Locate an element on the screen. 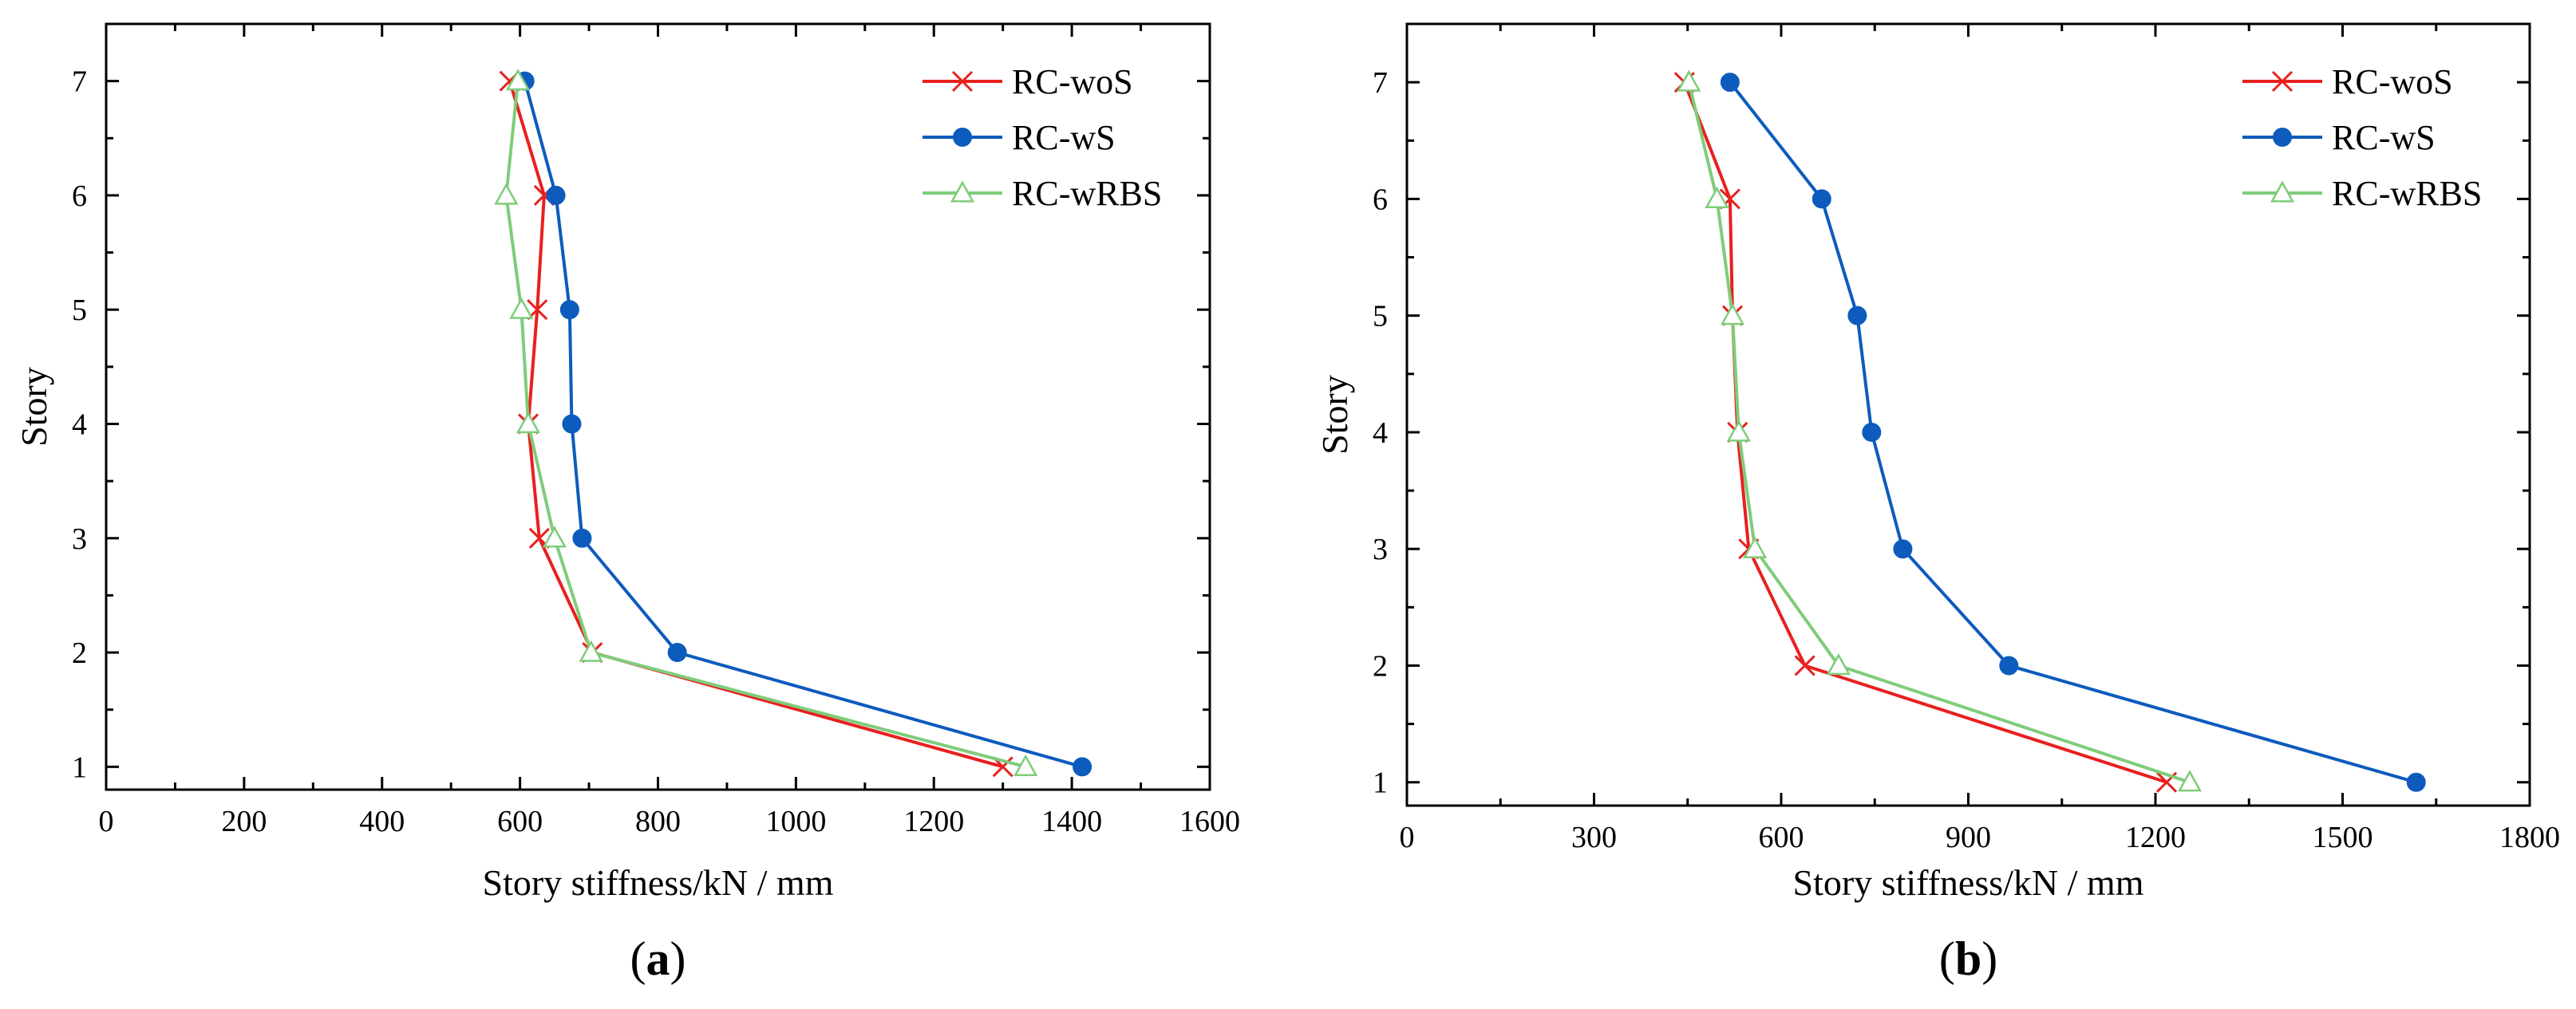 The width and height of the screenshot is (2576, 1009). panel-label: (b) is located at coordinates (1968, 958).